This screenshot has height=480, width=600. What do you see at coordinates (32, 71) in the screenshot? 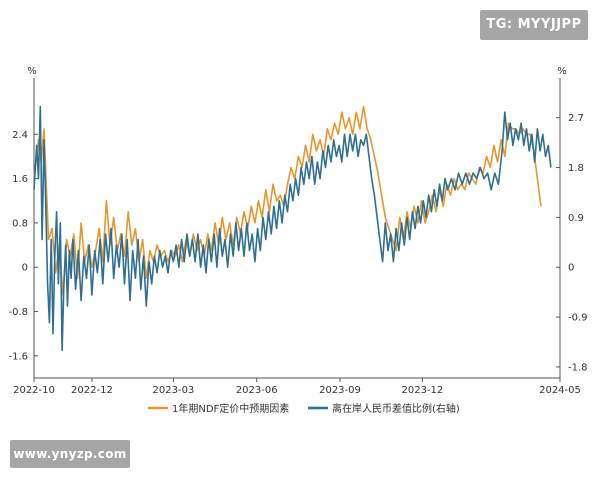
I see `left-axis-unit: %` at bounding box center [32, 71].